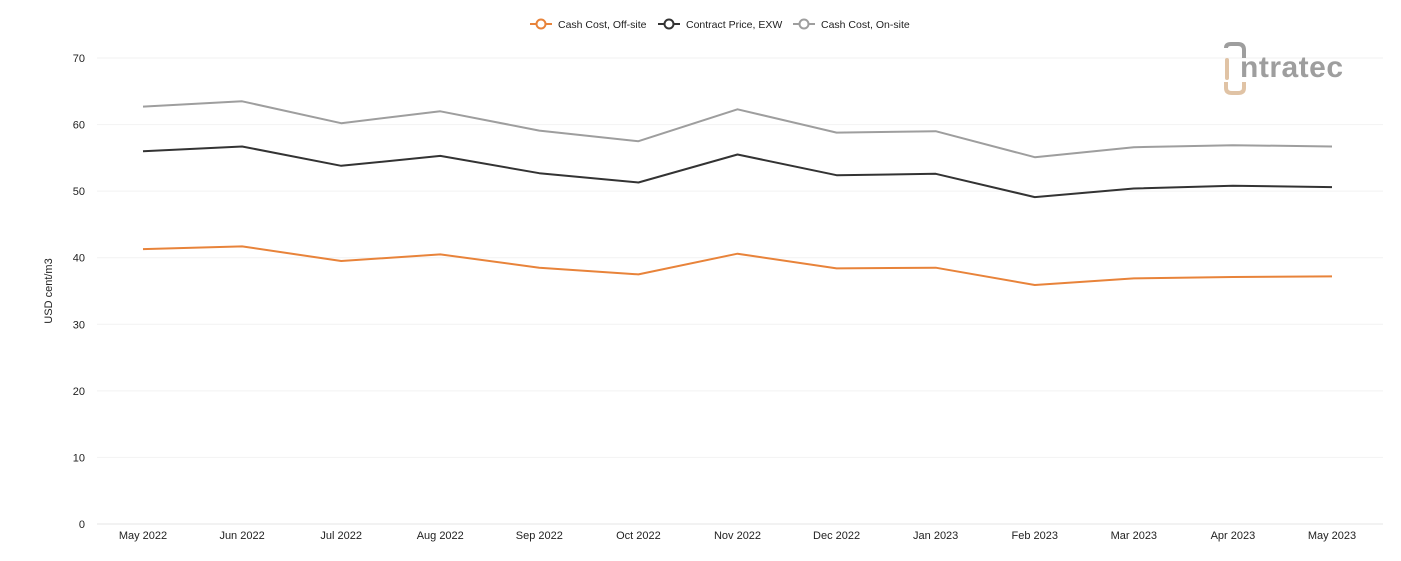  What do you see at coordinates (1233, 536) in the screenshot?
I see `x-tick-label: Apr 2023` at bounding box center [1233, 536].